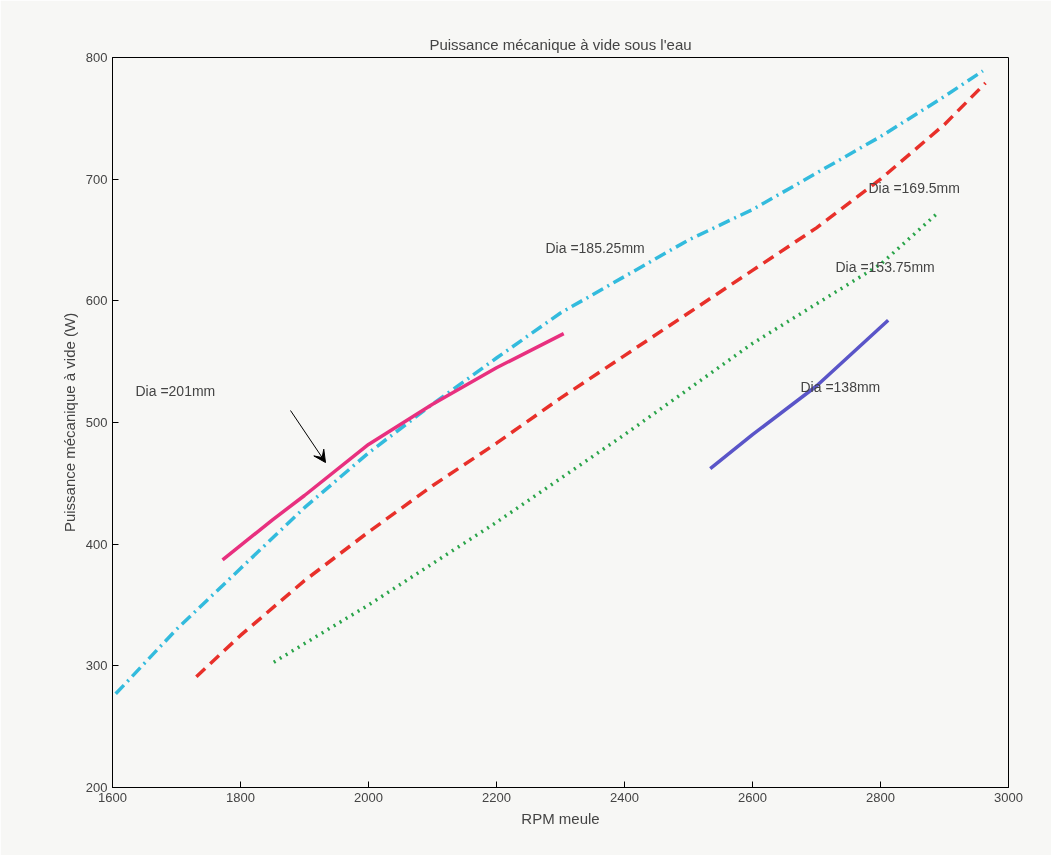 The image size is (1051, 855). What do you see at coordinates (624, 797) in the screenshot?
I see `x-tick-label: 2400` at bounding box center [624, 797].